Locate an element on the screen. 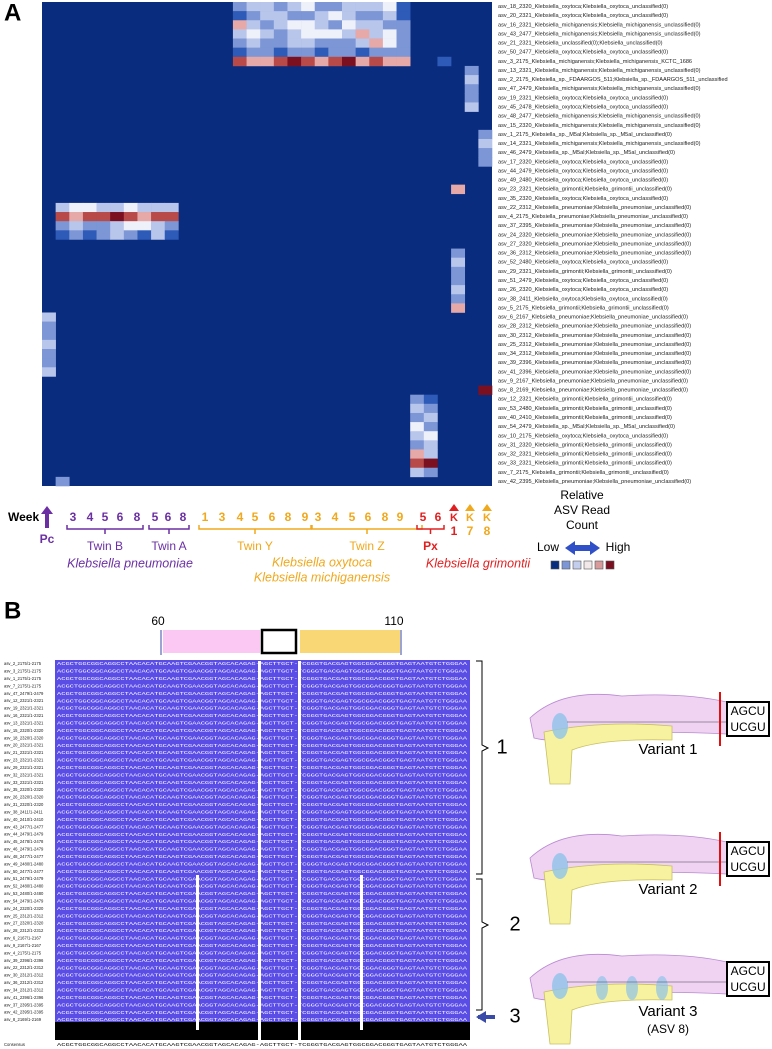 The width and height of the screenshot is (772, 1049). sequence-name: asv_34_2312/1-2312 is located at coordinates (24, 989).